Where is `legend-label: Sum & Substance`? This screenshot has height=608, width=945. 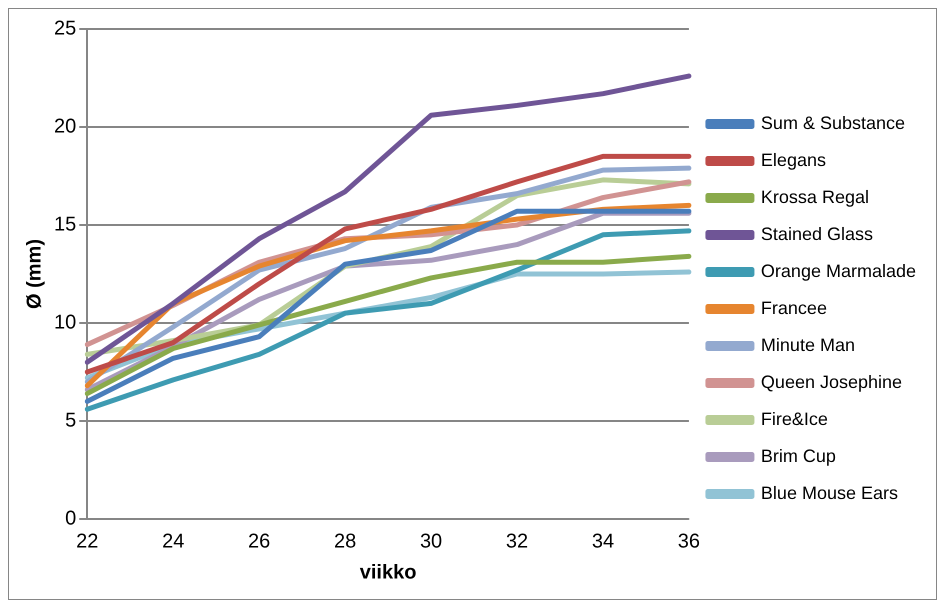
legend-label: Sum & Substance is located at coordinates (833, 122).